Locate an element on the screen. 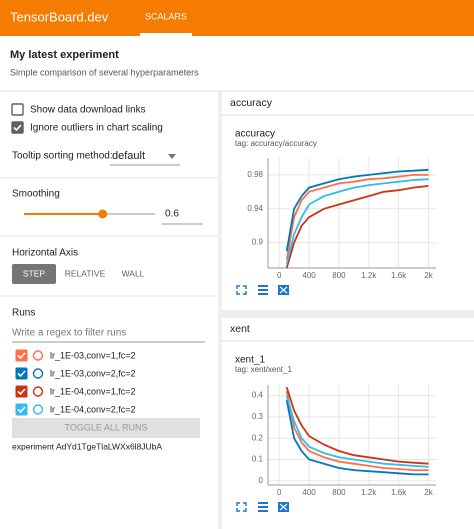 The width and height of the screenshot is (474, 529). experiment-panel is located at coordinates (237, 63).